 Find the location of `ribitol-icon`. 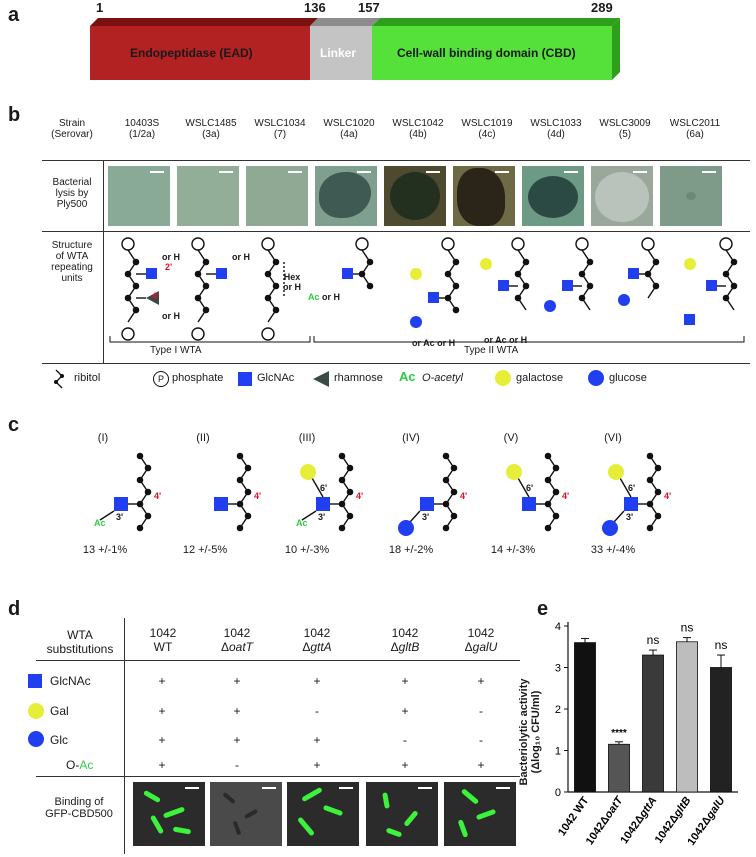

ribitol-icon is located at coordinates (59, 379).